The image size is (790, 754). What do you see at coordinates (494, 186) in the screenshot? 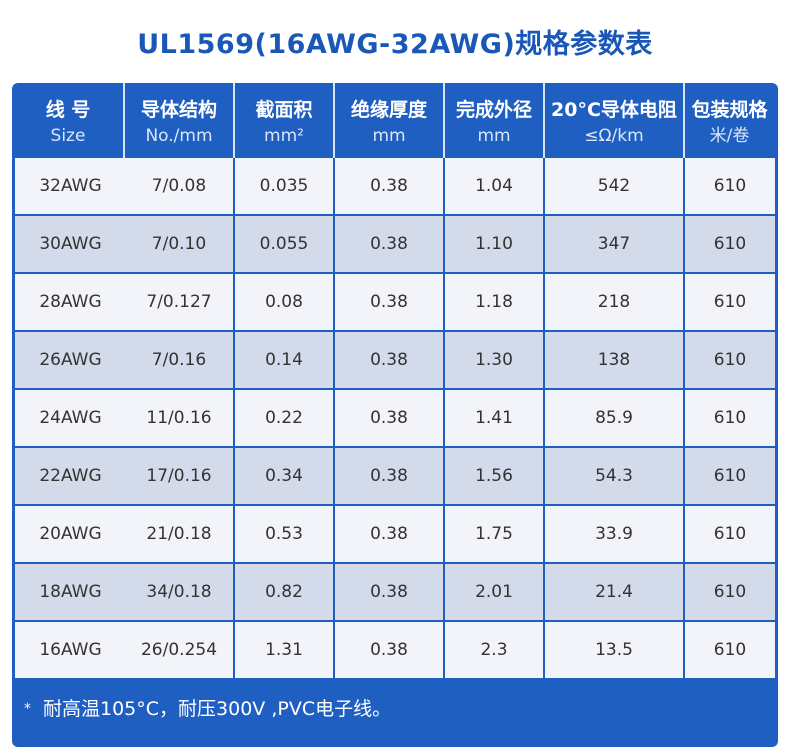
I see `cell-od: 1.04` at bounding box center [494, 186].